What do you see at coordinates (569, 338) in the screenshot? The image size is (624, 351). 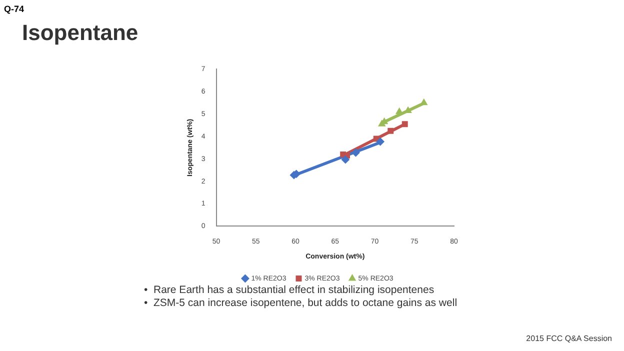 I see `text: 2015 FCC Q&A Session` at bounding box center [569, 338].